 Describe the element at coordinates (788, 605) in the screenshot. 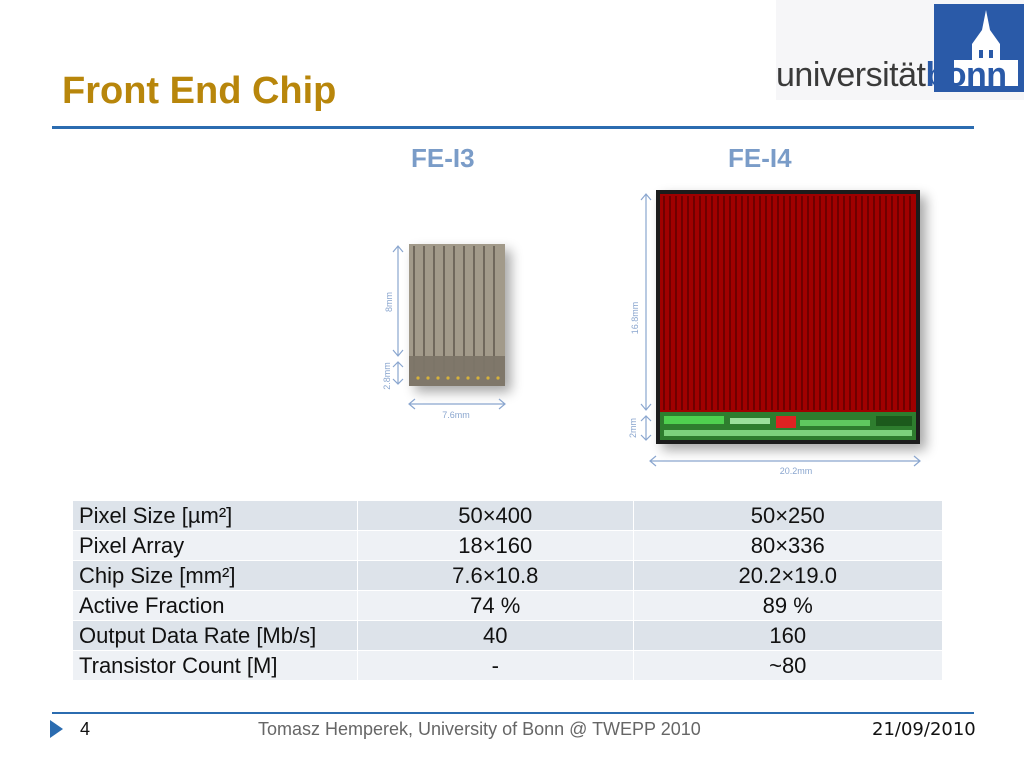

I see `fe-i4-value: 89 %` at that location.